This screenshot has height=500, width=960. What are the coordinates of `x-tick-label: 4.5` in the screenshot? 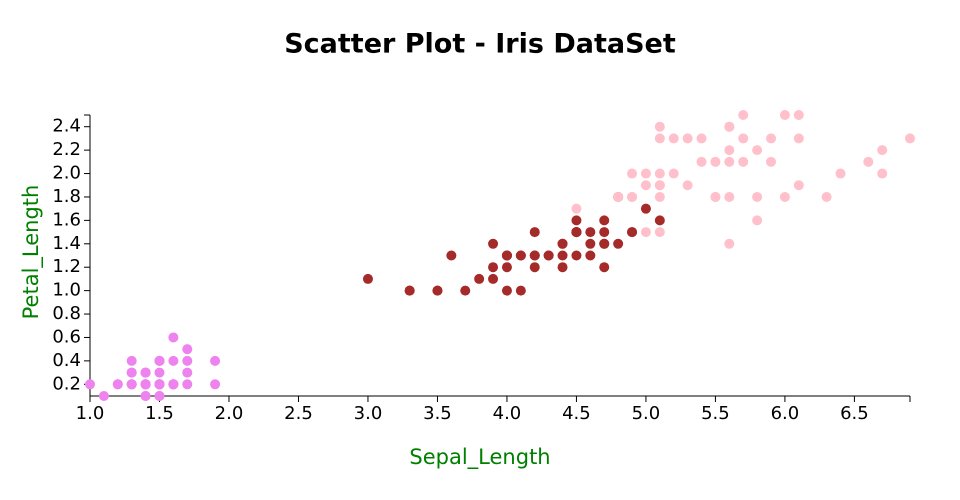 It's located at (576, 413).